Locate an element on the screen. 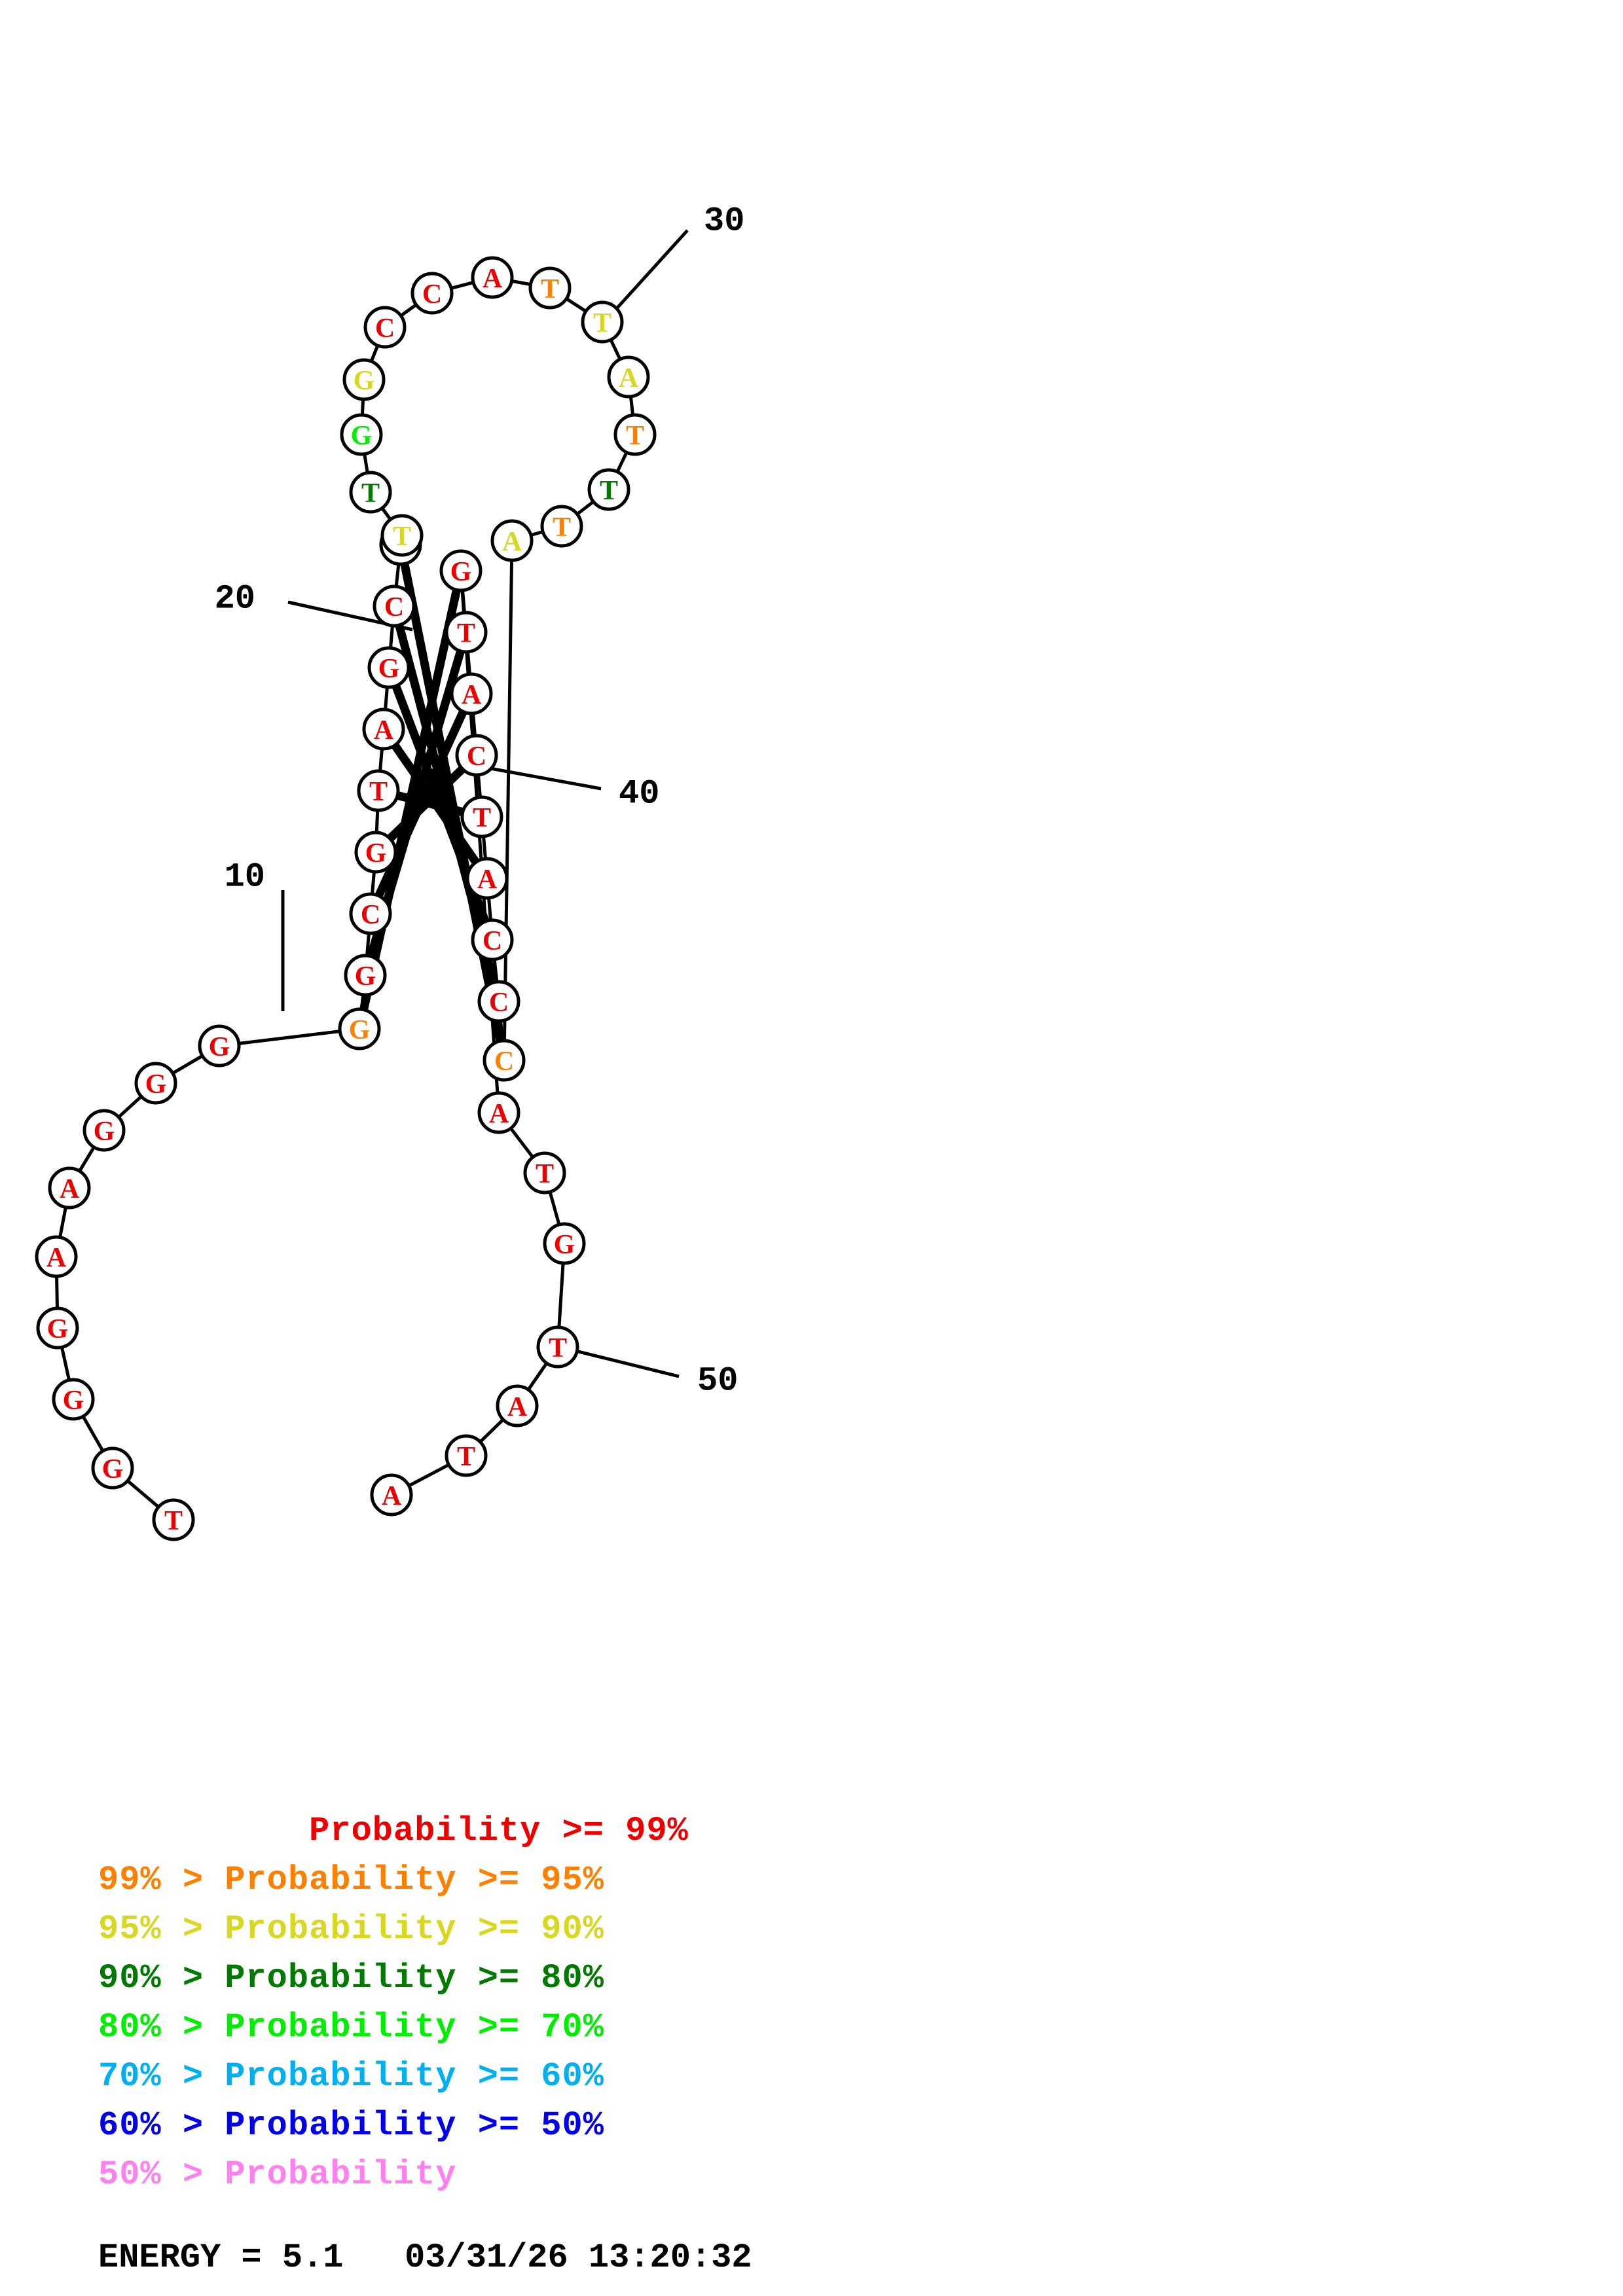  position-label: 50 is located at coordinates (717, 1381).